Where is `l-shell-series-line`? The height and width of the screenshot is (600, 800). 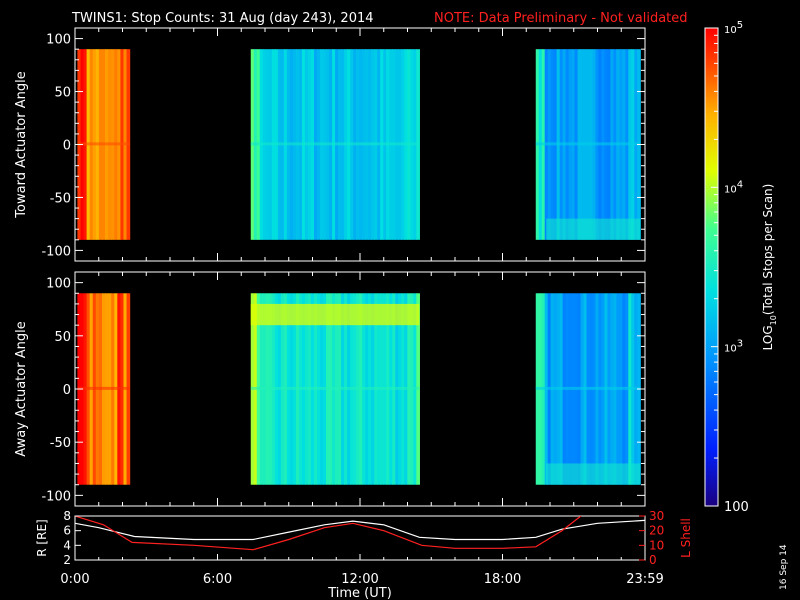 l-shell-series-line is located at coordinates (328, 533).